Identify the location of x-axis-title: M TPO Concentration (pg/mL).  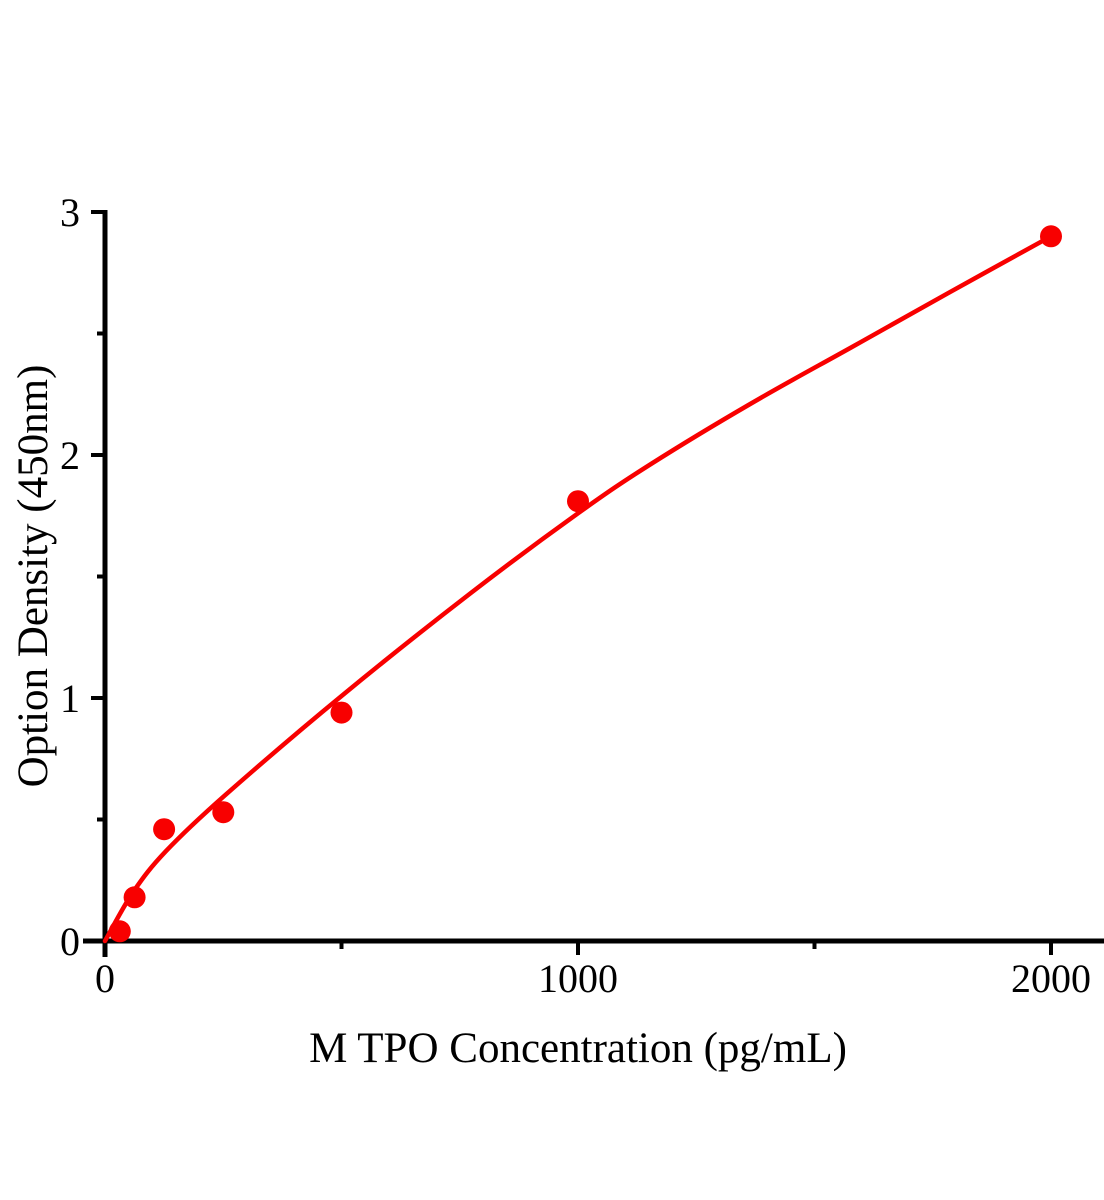
(578, 1048).